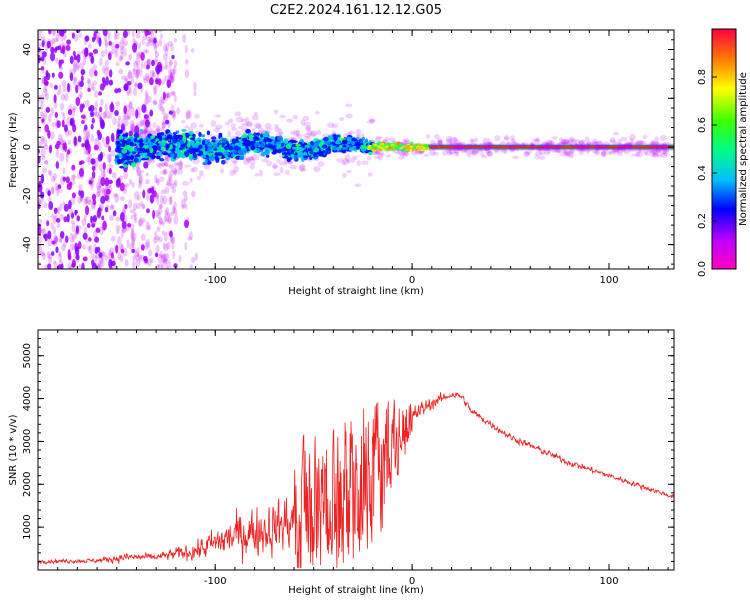 Image resolution: width=750 pixels, height=604 pixels. What do you see at coordinates (356, 291) in the screenshot?
I see `spectrogram-x-label: Height of straight line (km)` at bounding box center [356, 291].